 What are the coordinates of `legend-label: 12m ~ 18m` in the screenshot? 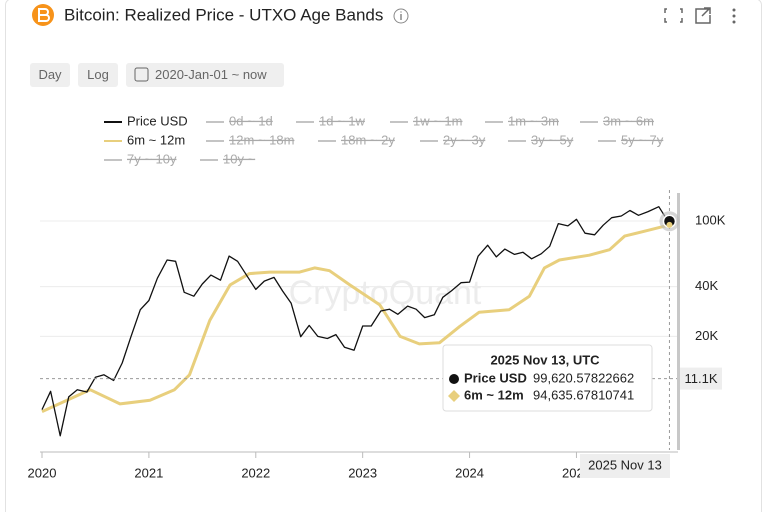 It's located at (261, 139).